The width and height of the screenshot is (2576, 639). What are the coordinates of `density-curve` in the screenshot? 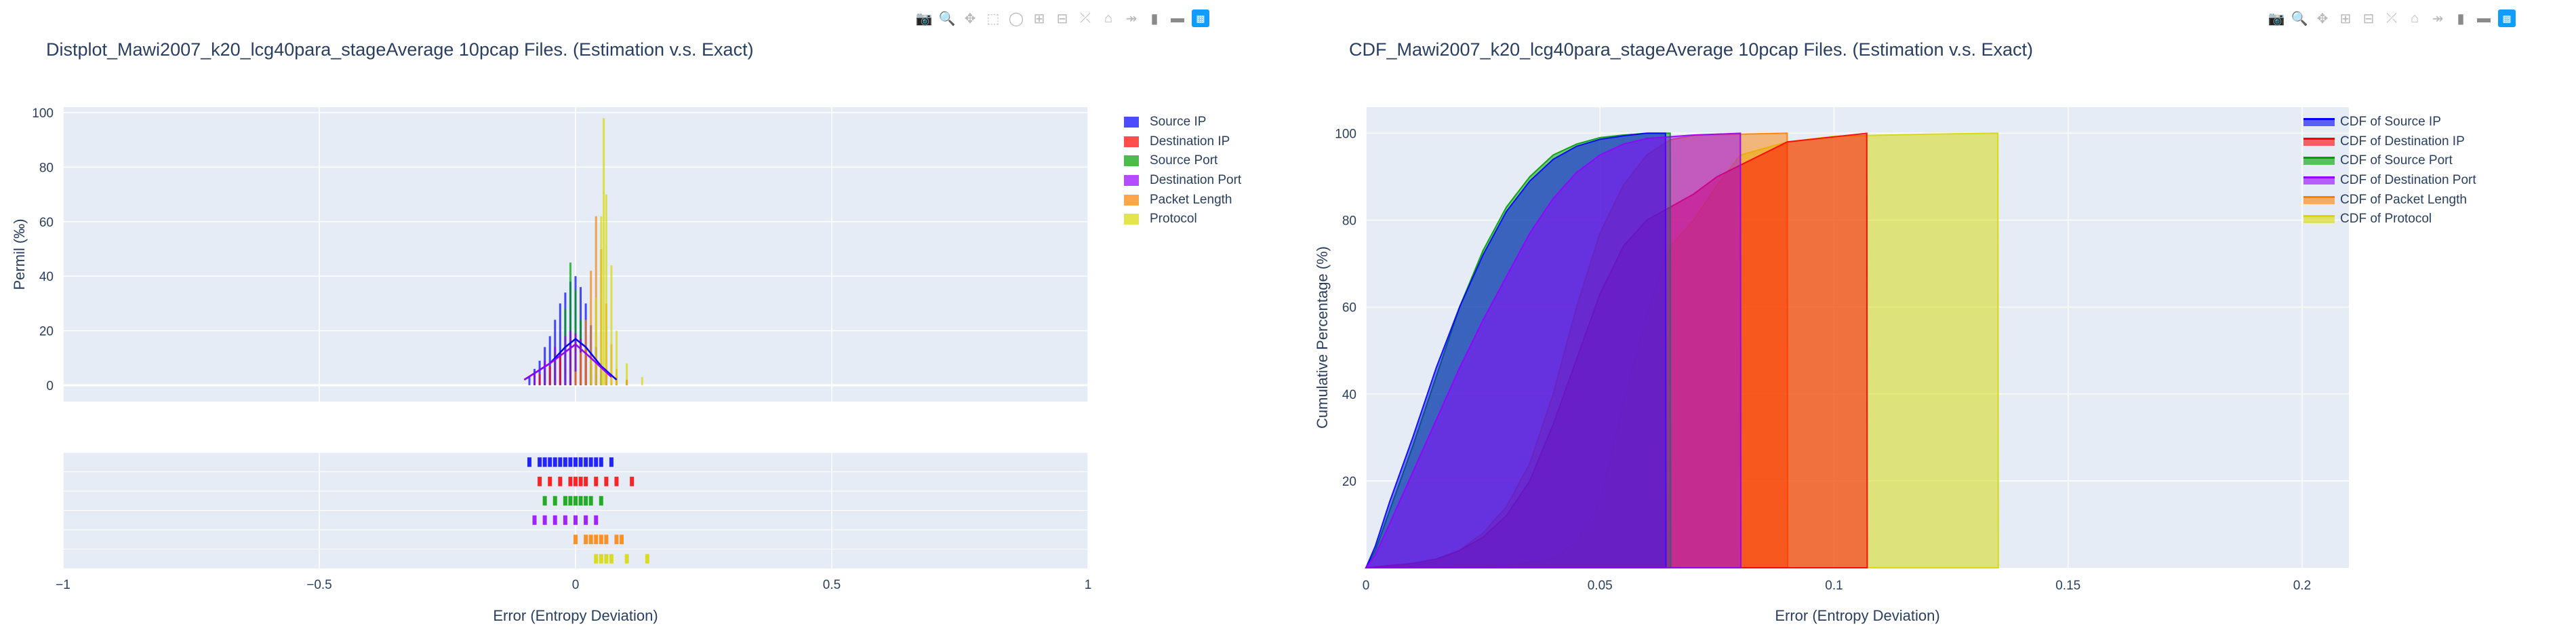 It's located at (567, 362).